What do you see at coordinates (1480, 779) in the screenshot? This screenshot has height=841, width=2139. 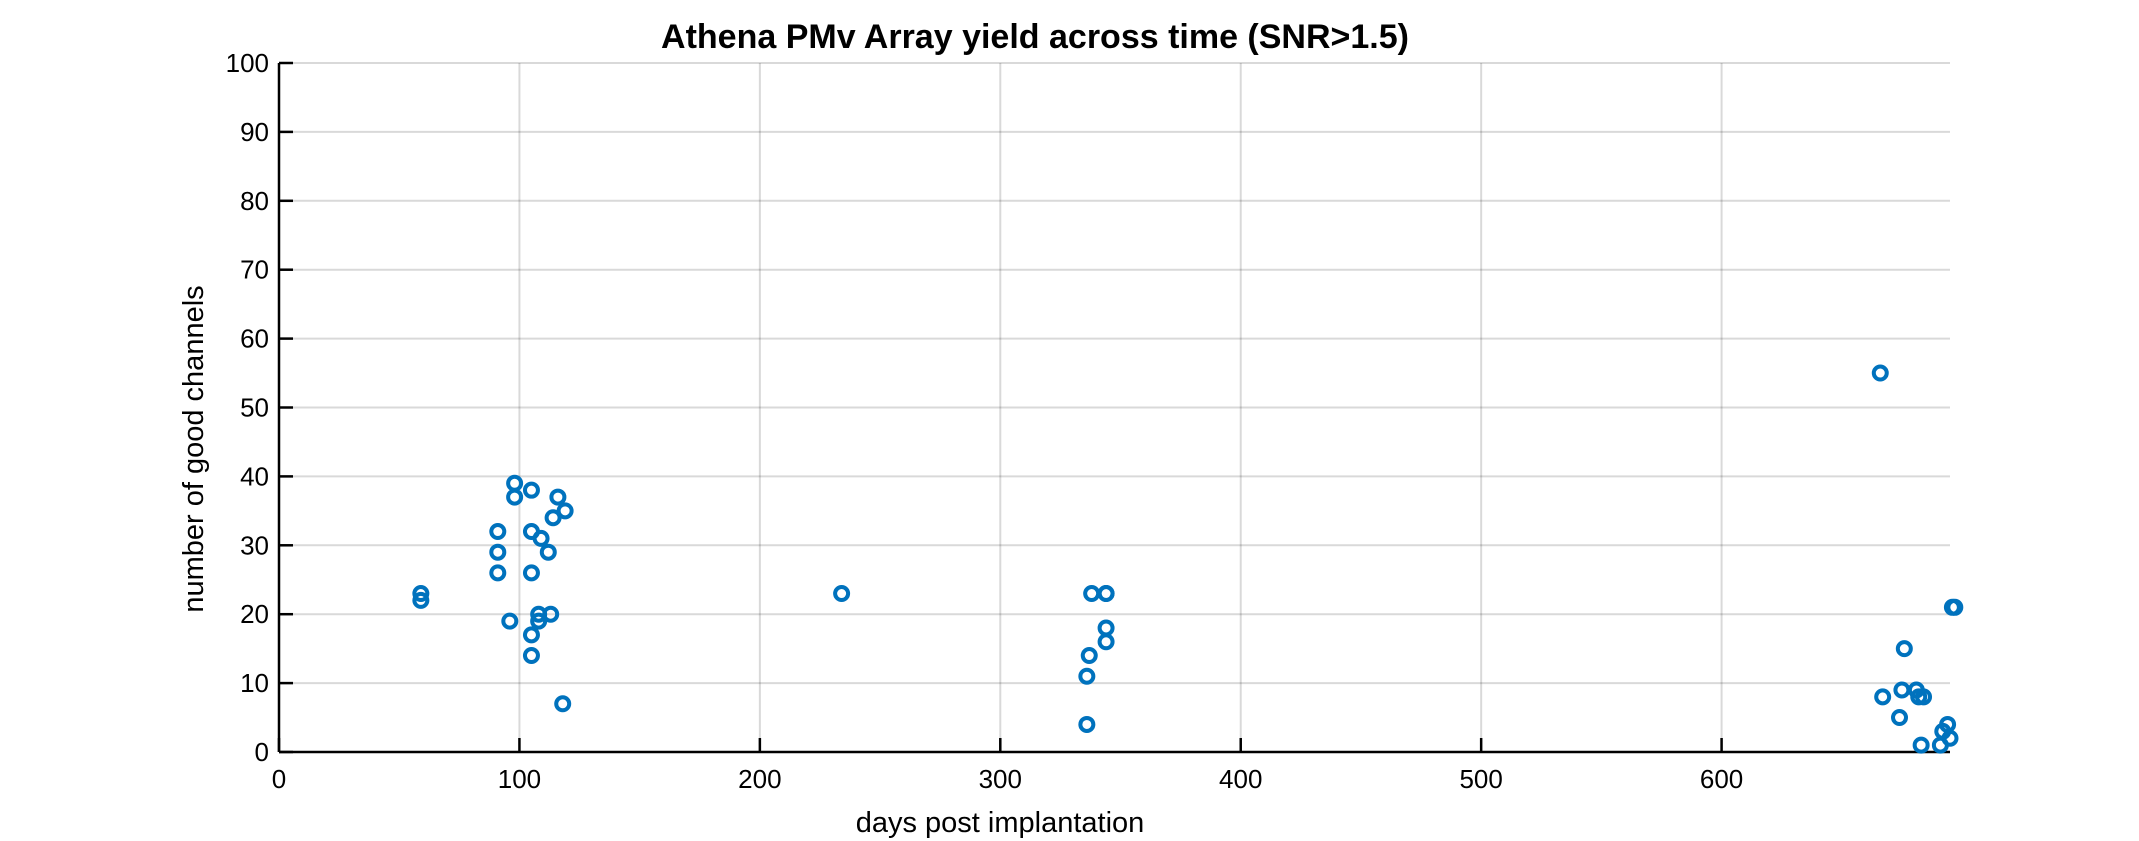 I see `x-tick-label: 500` at bounding box center [1480, 779].